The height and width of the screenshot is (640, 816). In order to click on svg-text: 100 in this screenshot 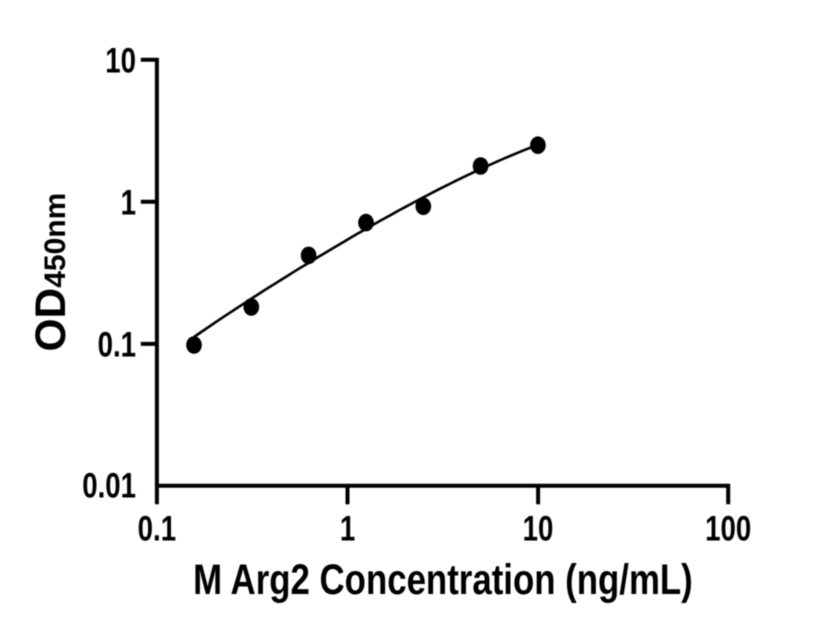, I will do `click(728, 528)`.